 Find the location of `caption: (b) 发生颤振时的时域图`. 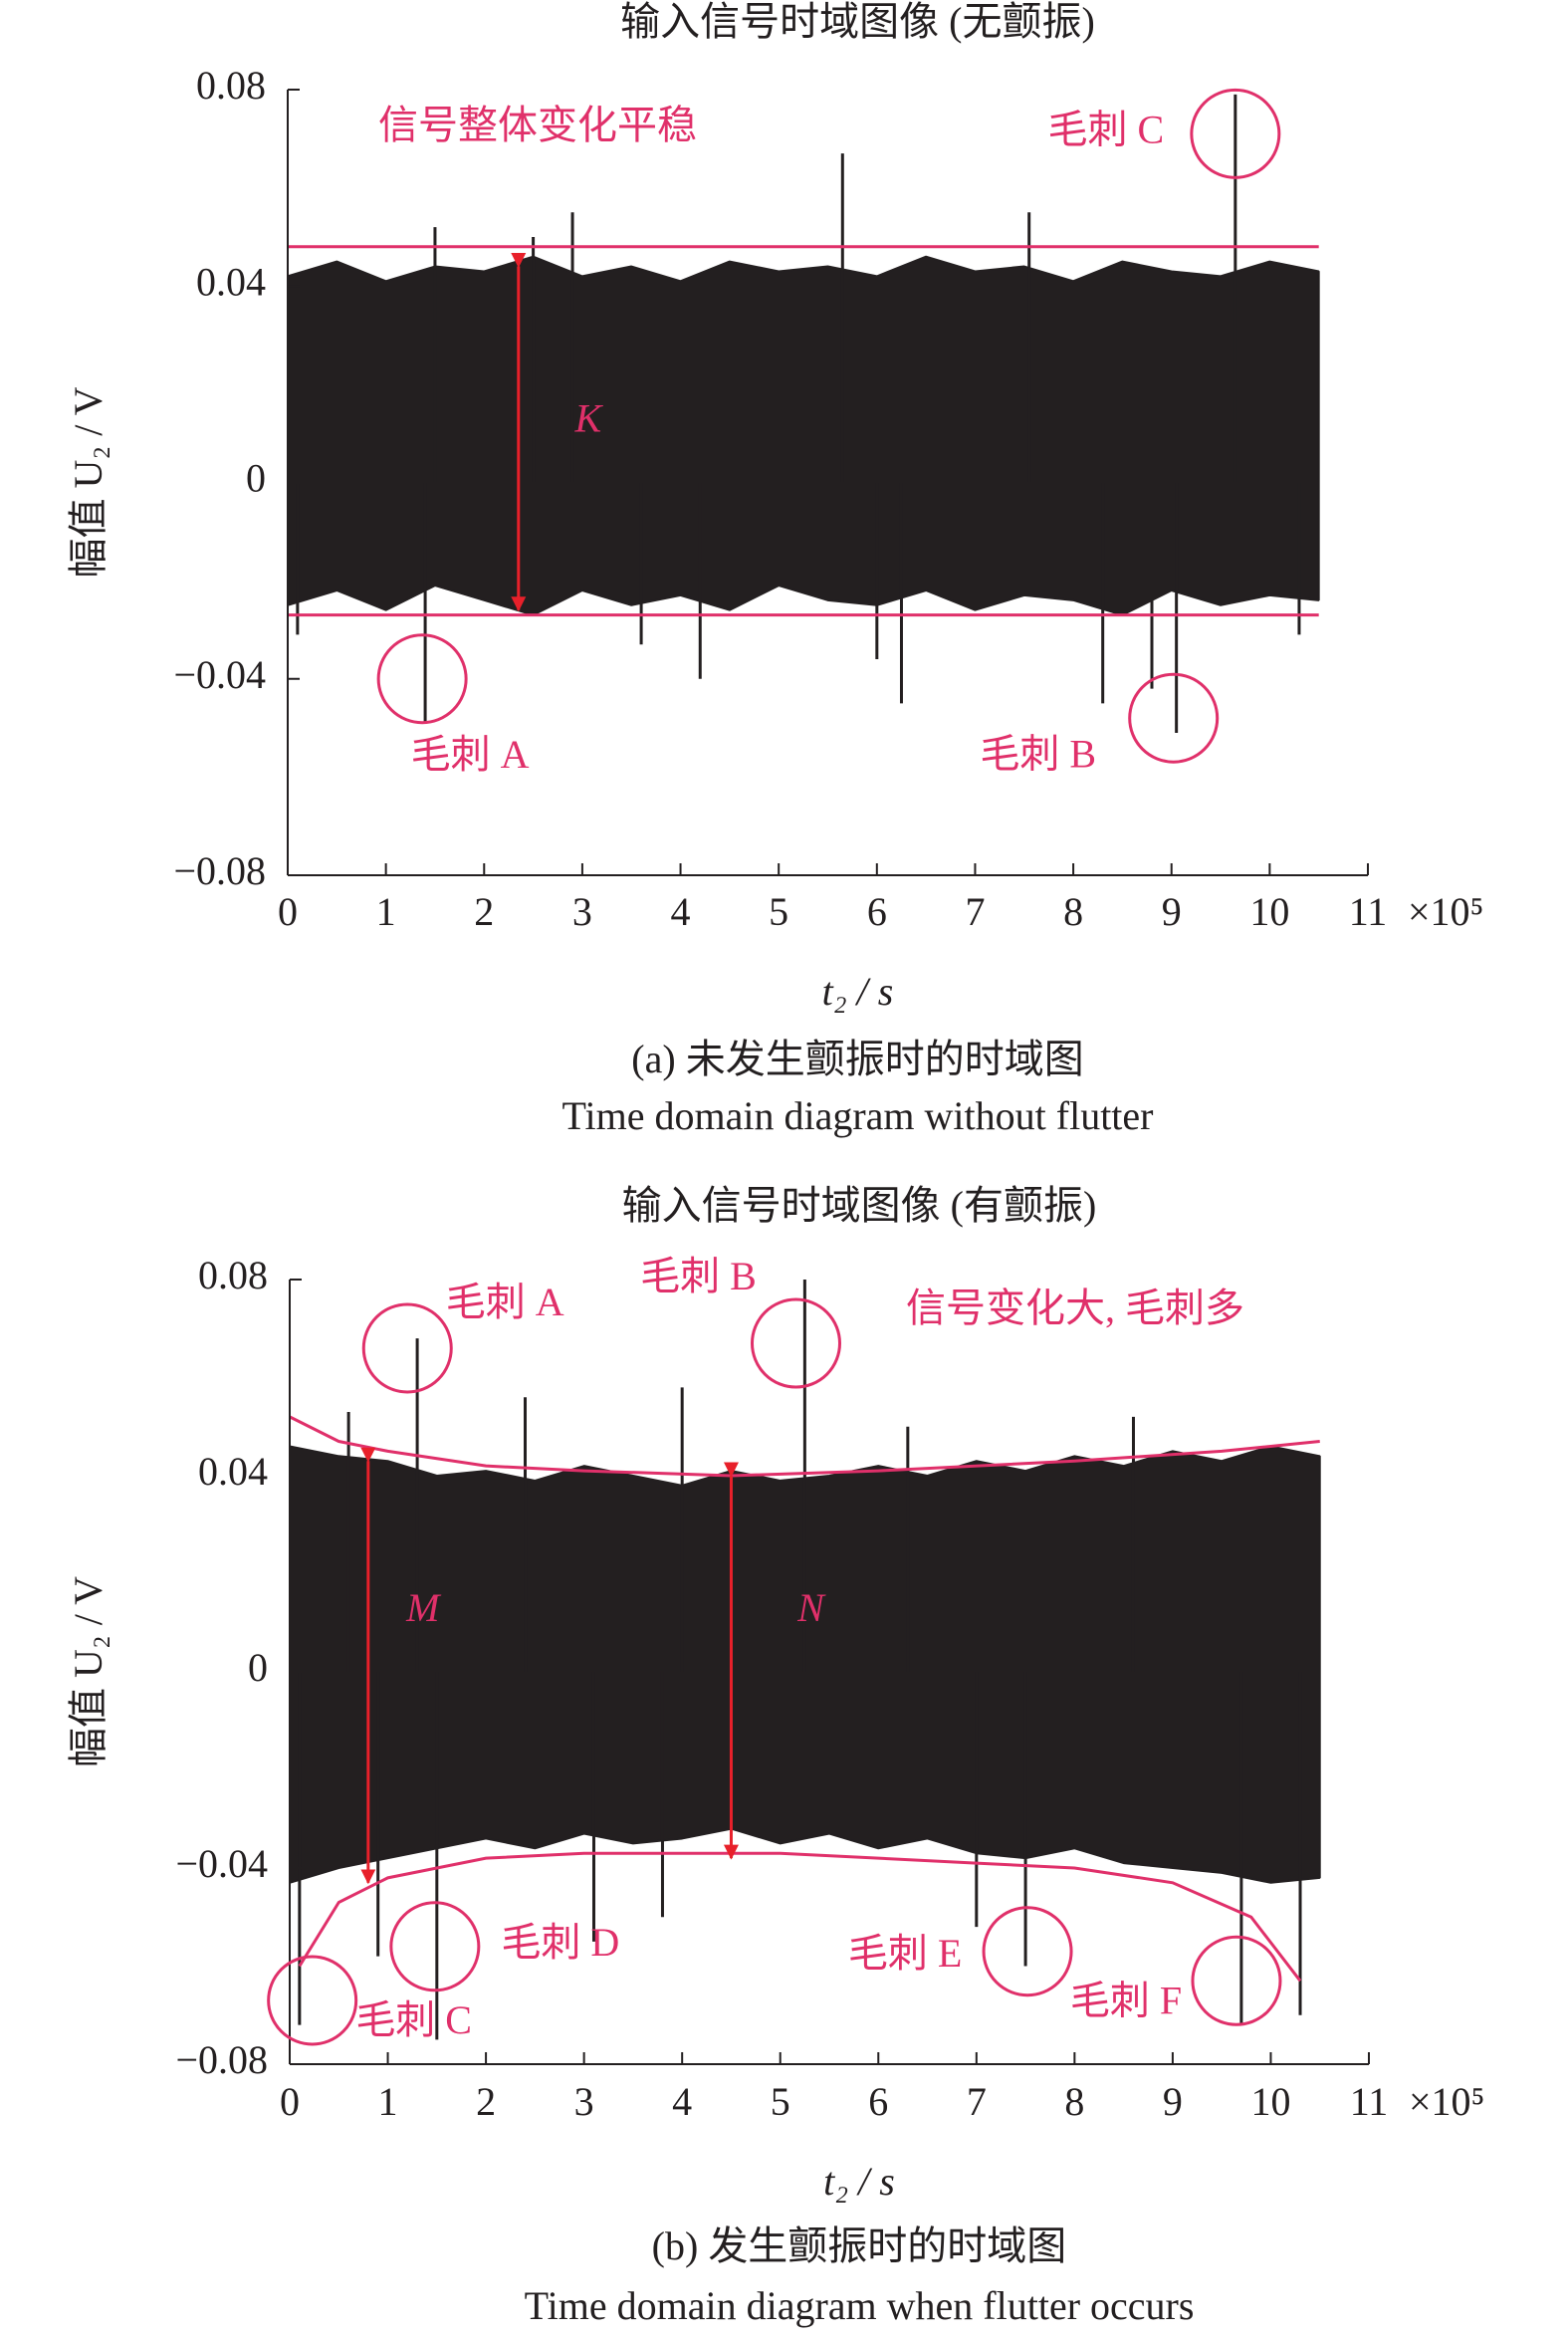

caption: (b) 发生颤振时的时域图 is located at coordinates (860, 2245).